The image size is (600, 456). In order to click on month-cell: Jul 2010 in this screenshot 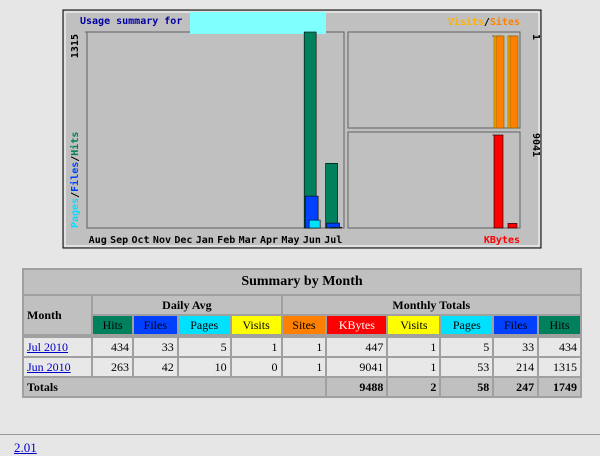, I will do `click(58, 347)`.